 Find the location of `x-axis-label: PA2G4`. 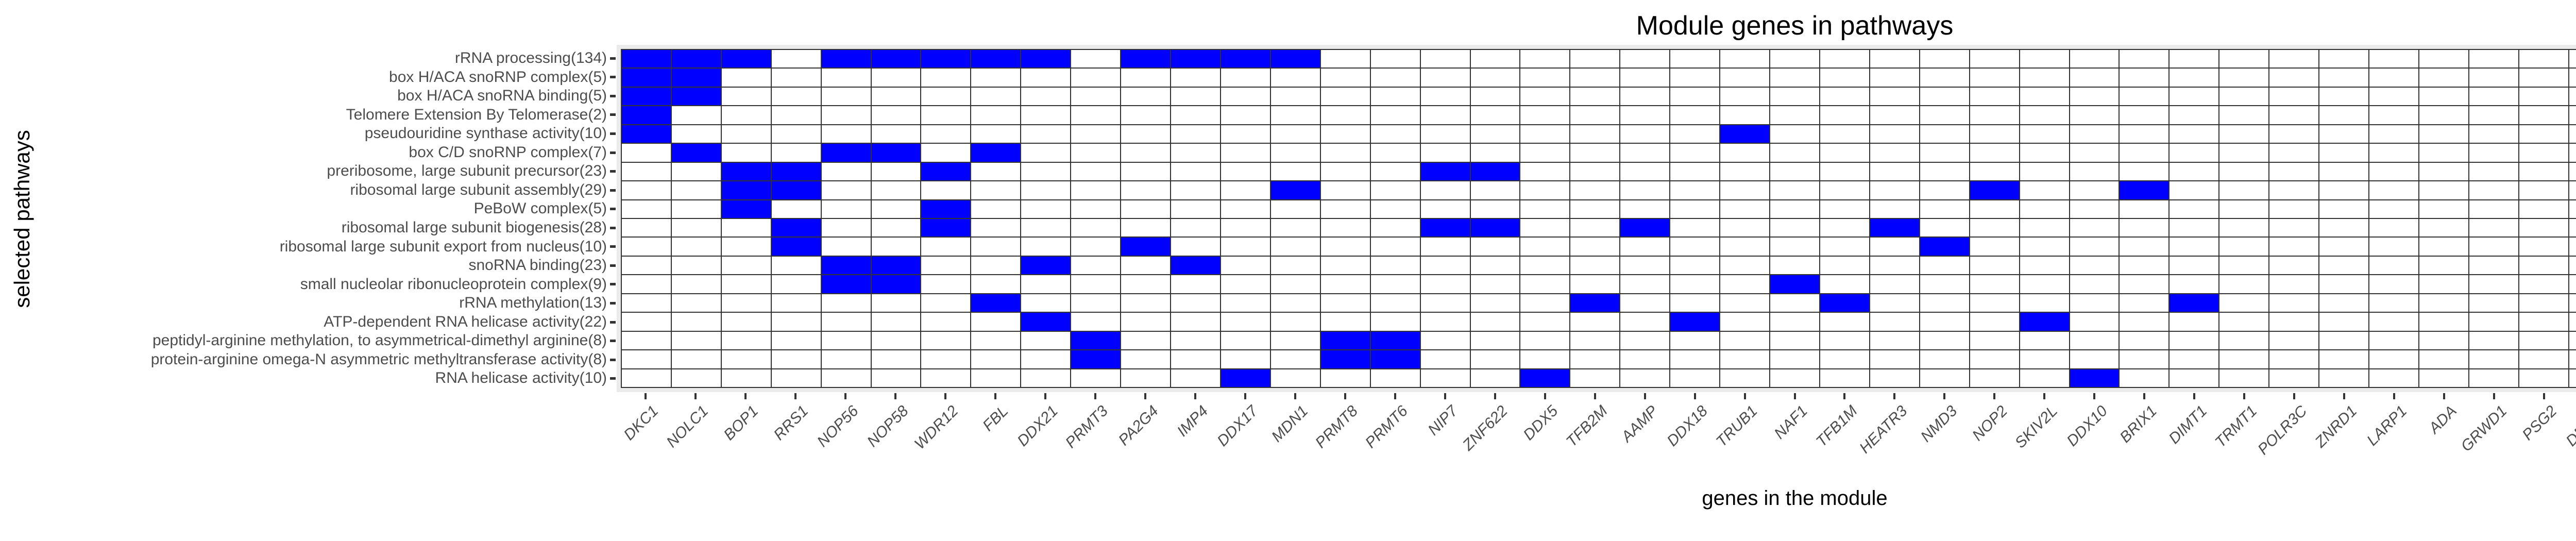

x-axis-label: PA2G4 is located at coordinates (1138, 425).